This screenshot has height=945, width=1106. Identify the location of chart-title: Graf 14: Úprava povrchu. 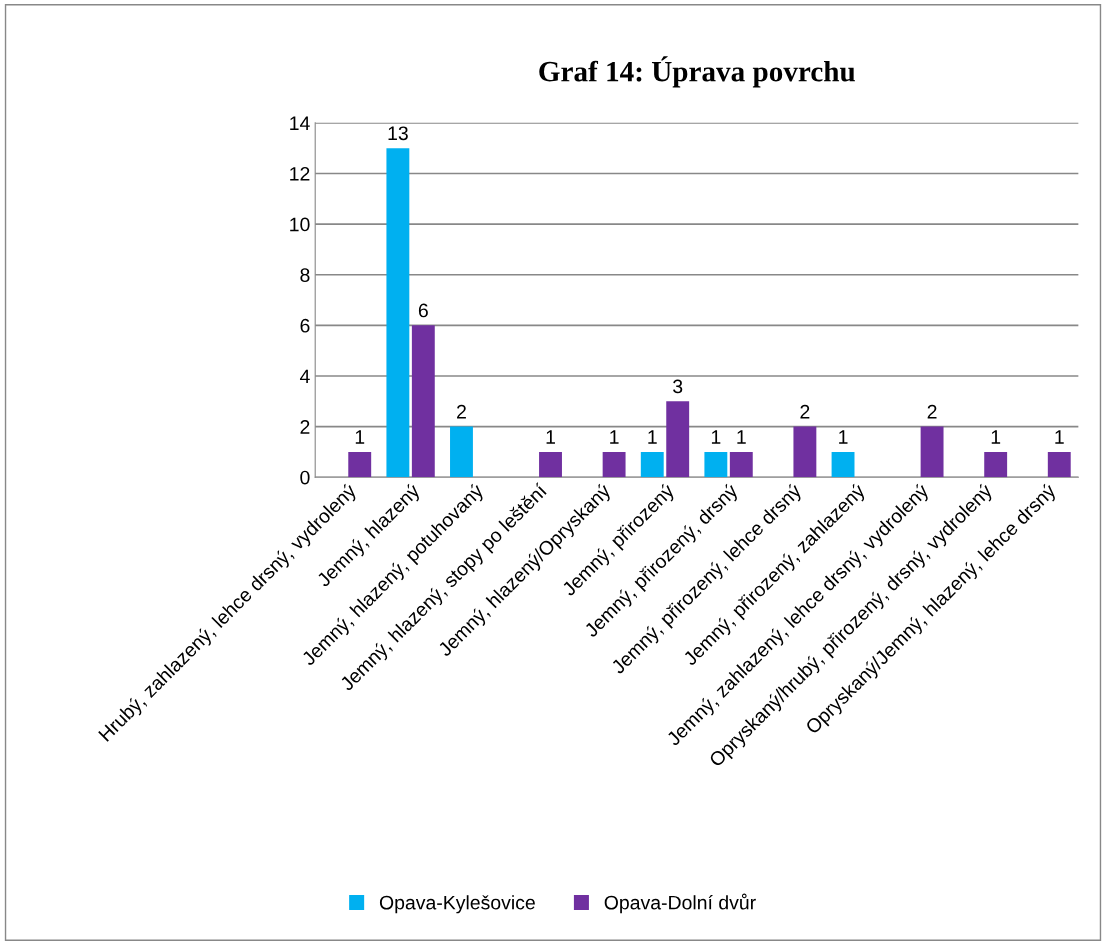
(697, 72).